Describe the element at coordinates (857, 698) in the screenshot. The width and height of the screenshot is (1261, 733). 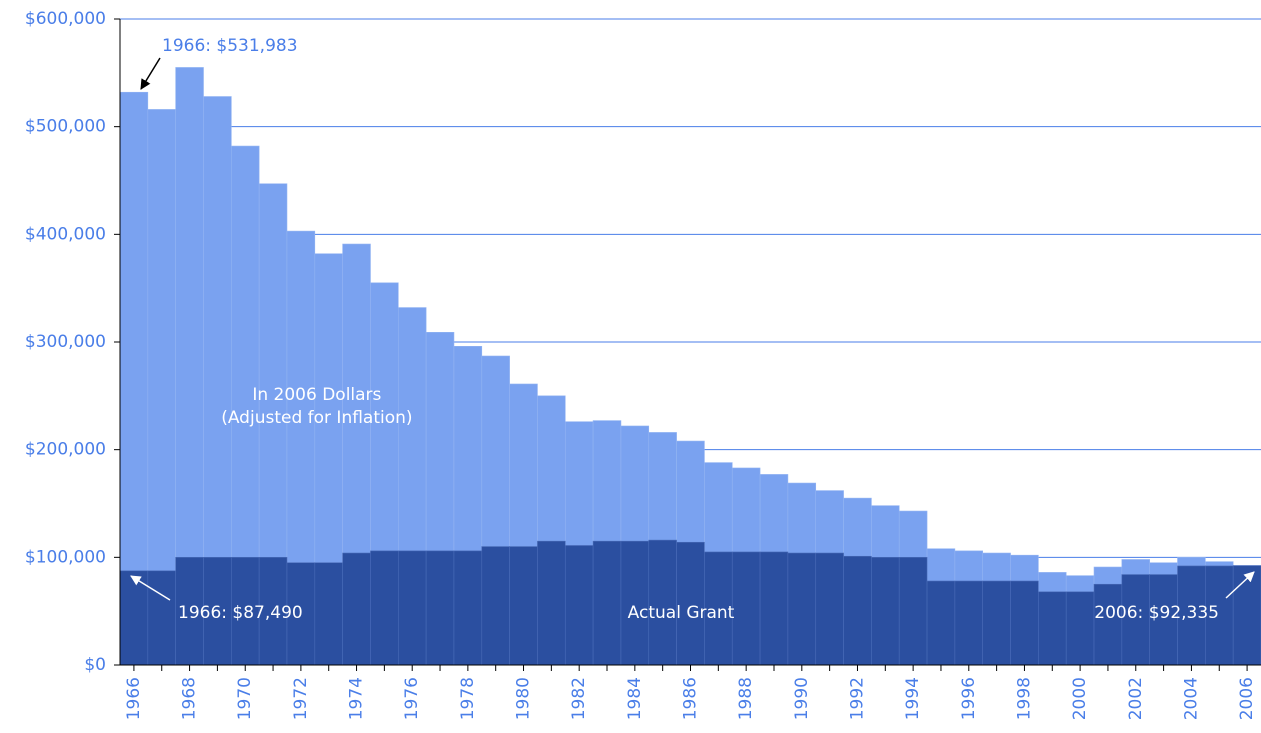
I see `x-tick-label: 1992` at that location.